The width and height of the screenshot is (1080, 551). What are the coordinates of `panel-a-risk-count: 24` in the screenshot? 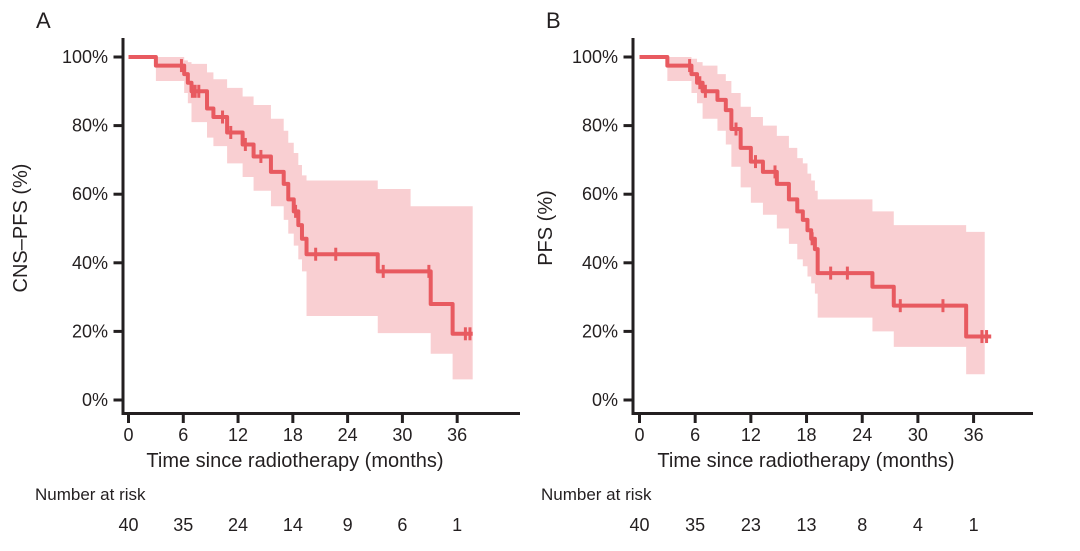 It's located at (238, 525).